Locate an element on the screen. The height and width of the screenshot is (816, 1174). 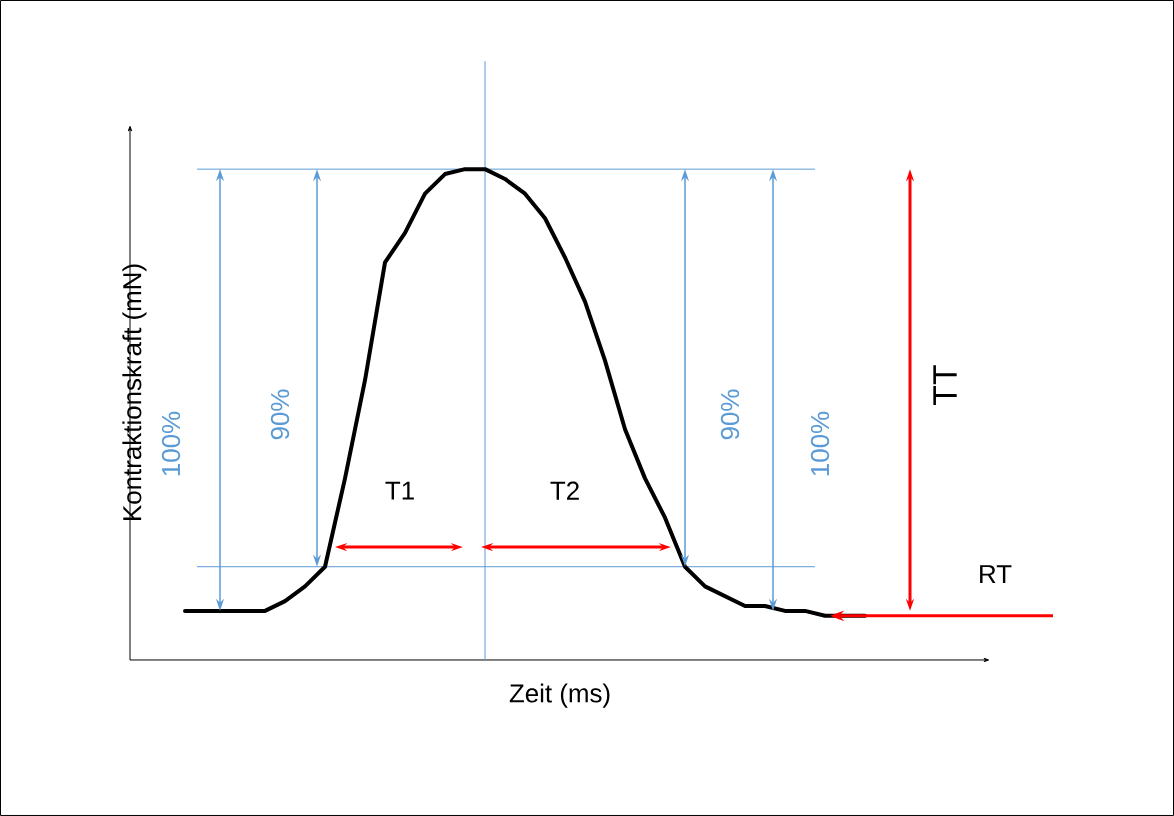
annotation: T2 is located at coordinates (564, 490).